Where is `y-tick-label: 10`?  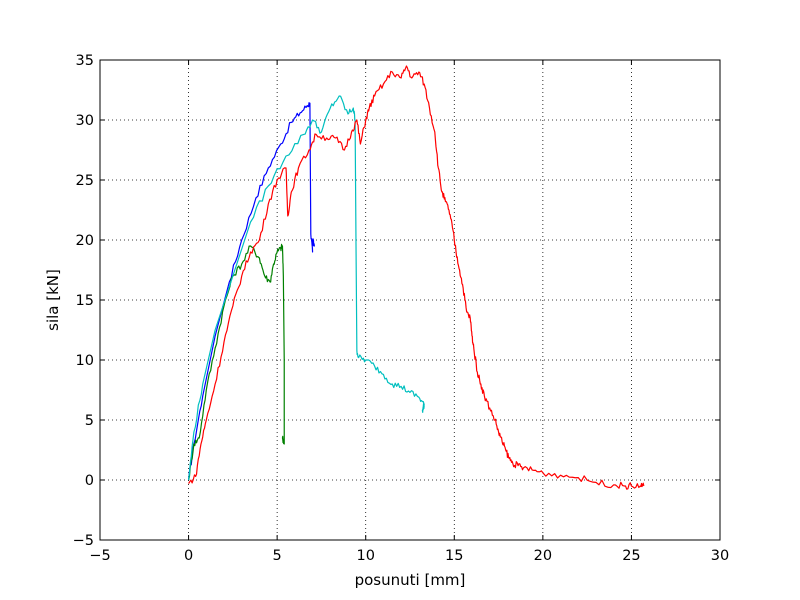 y-tick-label: 10 is located at coordinates (85, 361).